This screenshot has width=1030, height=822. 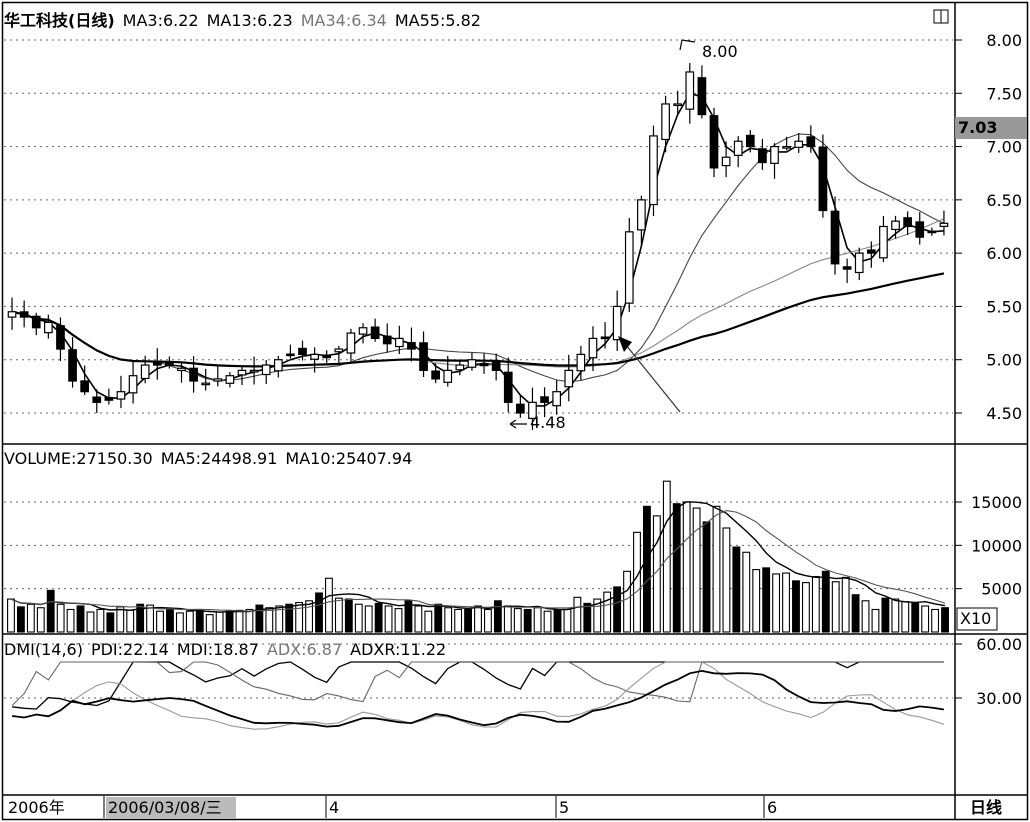 I want to click on low-marker-label: 4.48, so click(x=548, y=422).